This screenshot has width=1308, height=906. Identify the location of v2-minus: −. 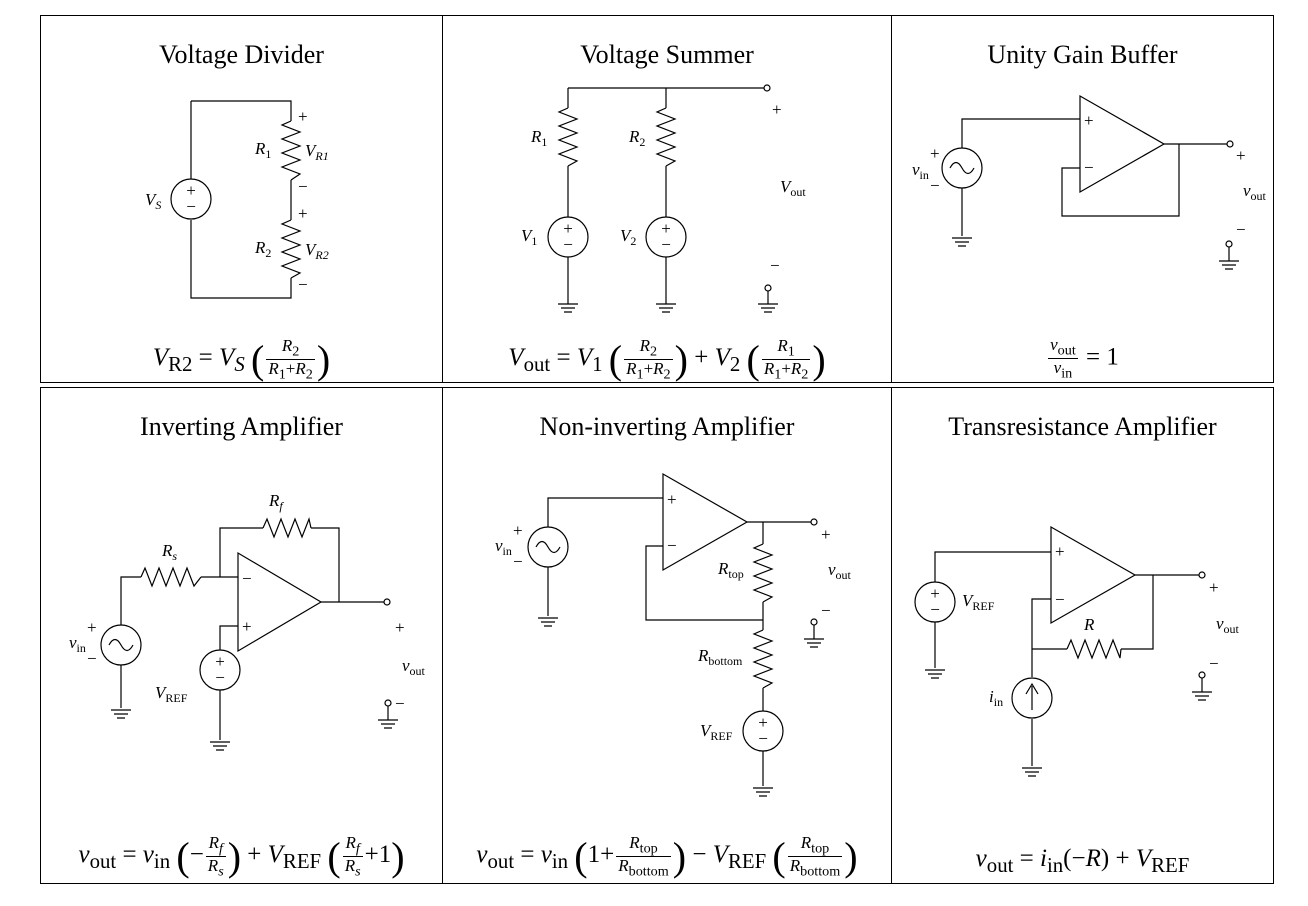
(666, 244).